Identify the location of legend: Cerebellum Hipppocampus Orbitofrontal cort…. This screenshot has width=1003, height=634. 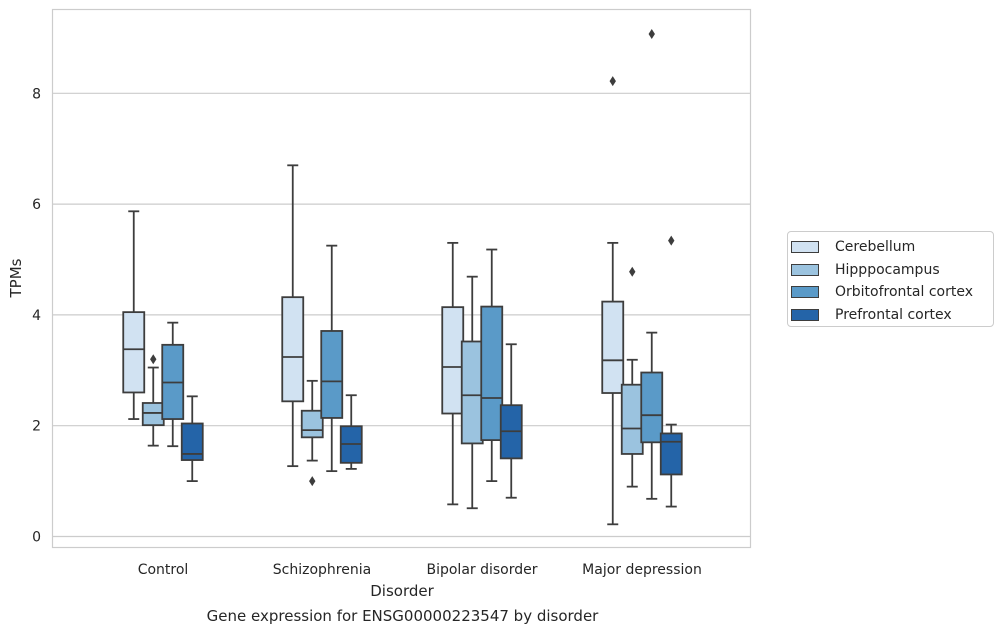
(890, 279).